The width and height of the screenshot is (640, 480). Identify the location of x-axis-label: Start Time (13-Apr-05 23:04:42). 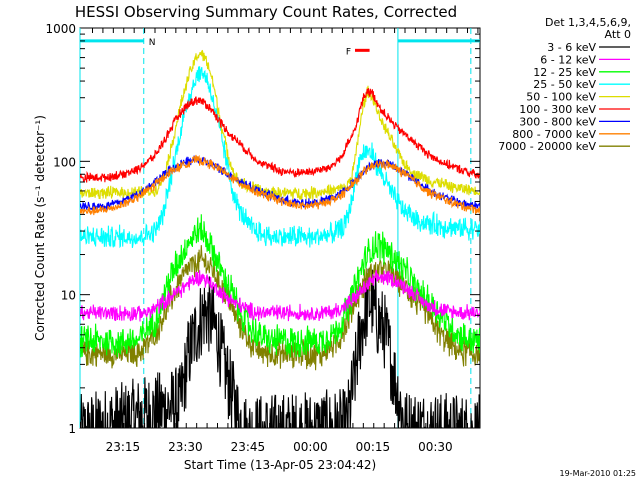
(280, 465).